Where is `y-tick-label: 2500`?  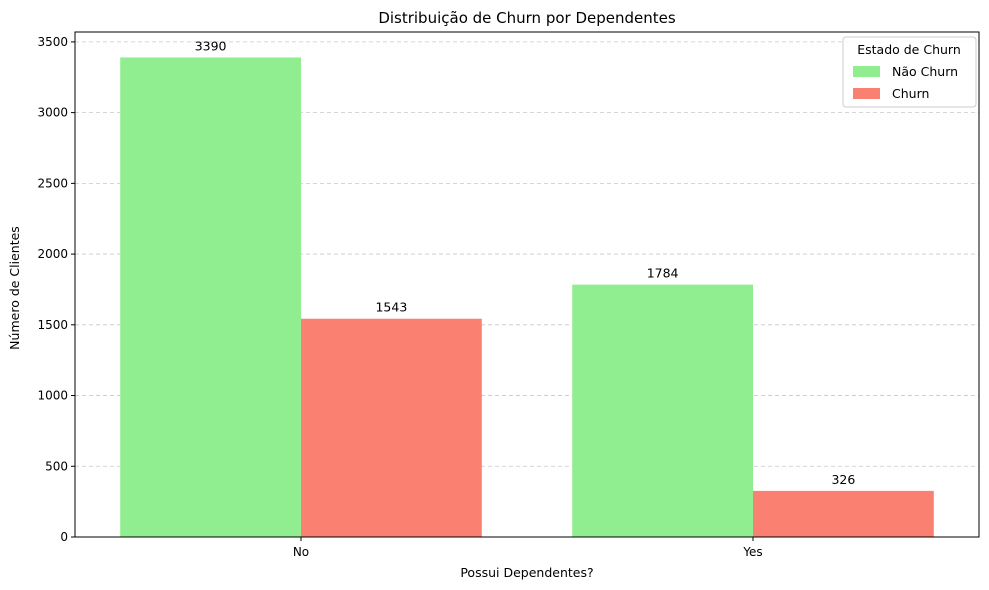 y-tick-label: 2500 is located at coordinates (52, 183).